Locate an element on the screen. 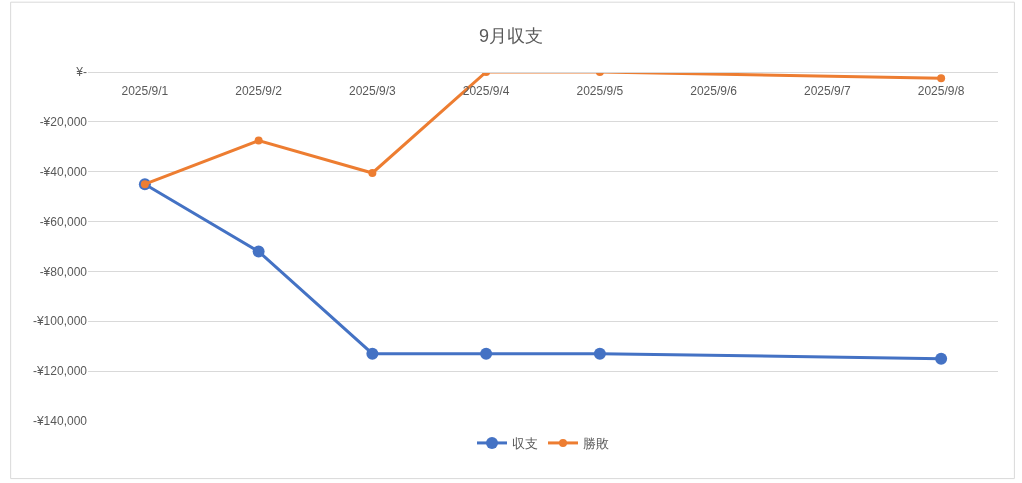 This screenshot has height=483, width=1022. x-tick-label: 2025/9/1 is located at coordinates (145, 91).